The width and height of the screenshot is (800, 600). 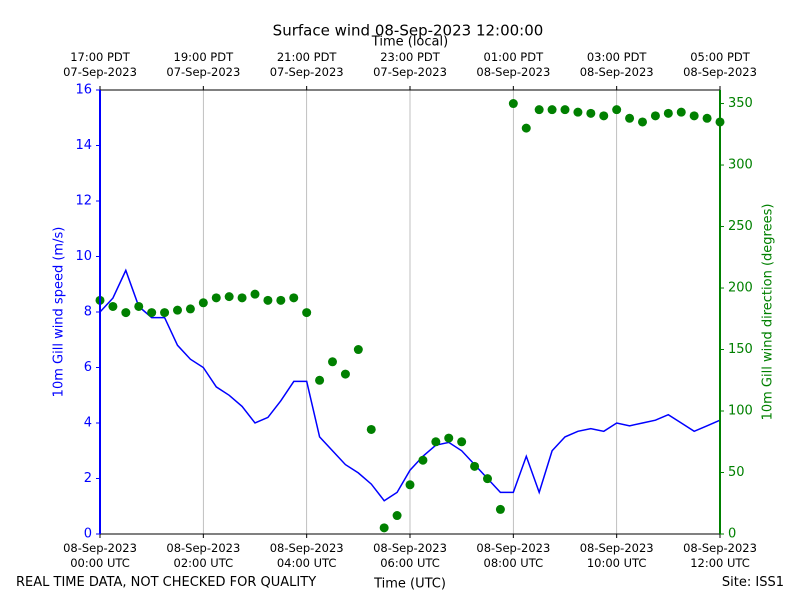 I want to click on chart-title: Surface wind 08-Sep-2023 12:00:00, so click(x=408, y=31).